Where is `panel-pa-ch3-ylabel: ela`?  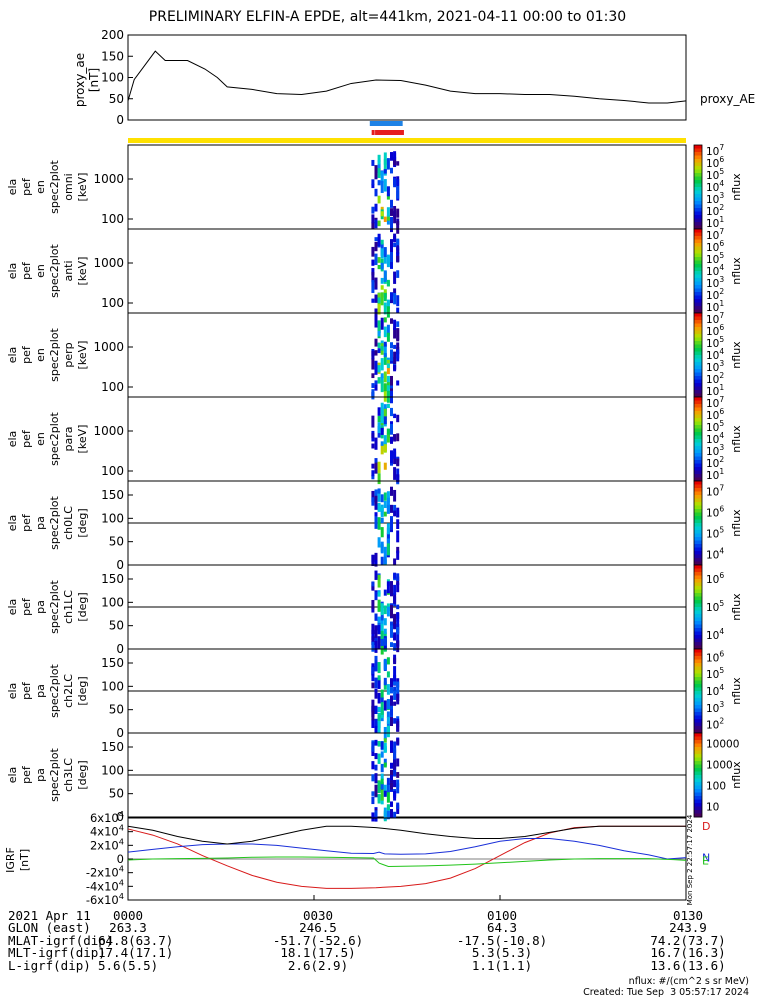
panel-pa-ch3-ylabel: ela is located at coordinates (12, 775).